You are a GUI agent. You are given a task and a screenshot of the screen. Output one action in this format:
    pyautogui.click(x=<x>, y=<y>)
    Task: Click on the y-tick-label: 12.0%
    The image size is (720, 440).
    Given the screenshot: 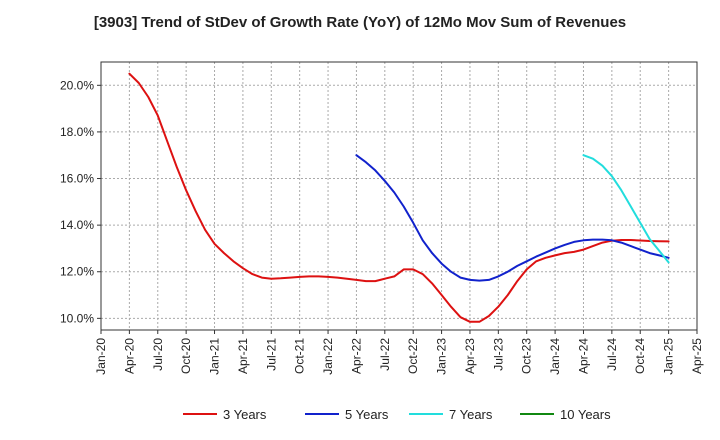 What is the action you would take?
    pyautogui.click(x=77, y=272)
    